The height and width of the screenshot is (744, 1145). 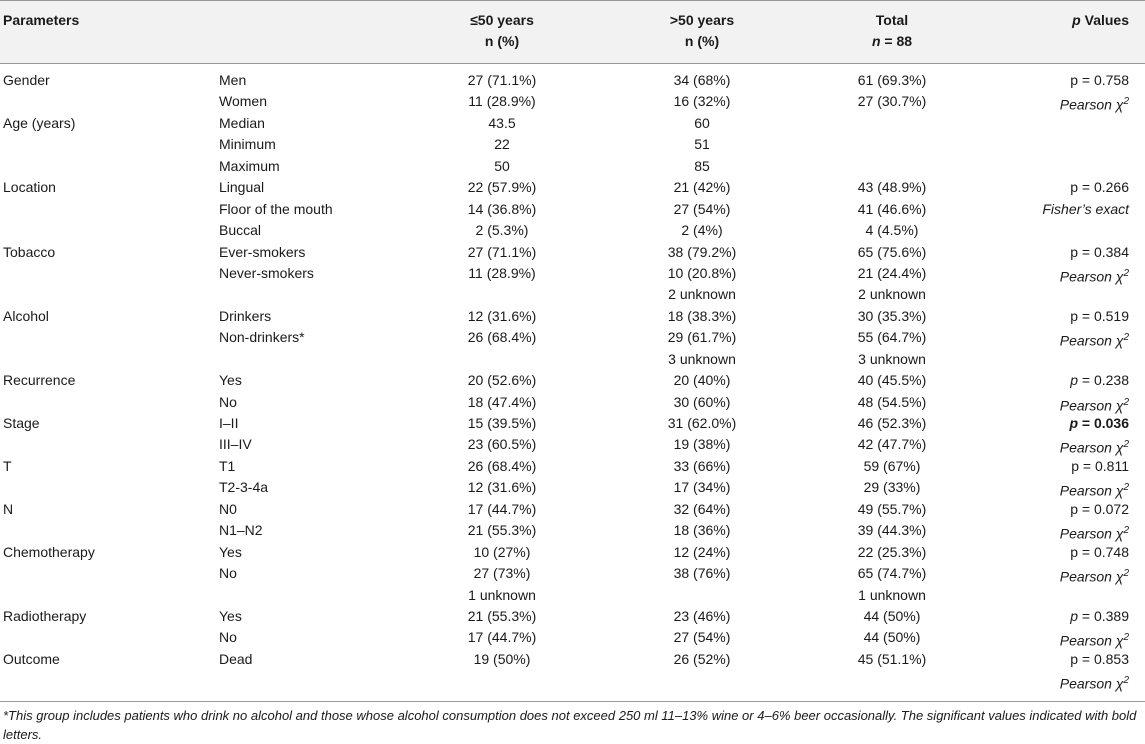 What do you see at coordinates (892, 230) in the screenshot?
I see `row-value-total: 4 (4.5%)` at bounding box center [892, 230].